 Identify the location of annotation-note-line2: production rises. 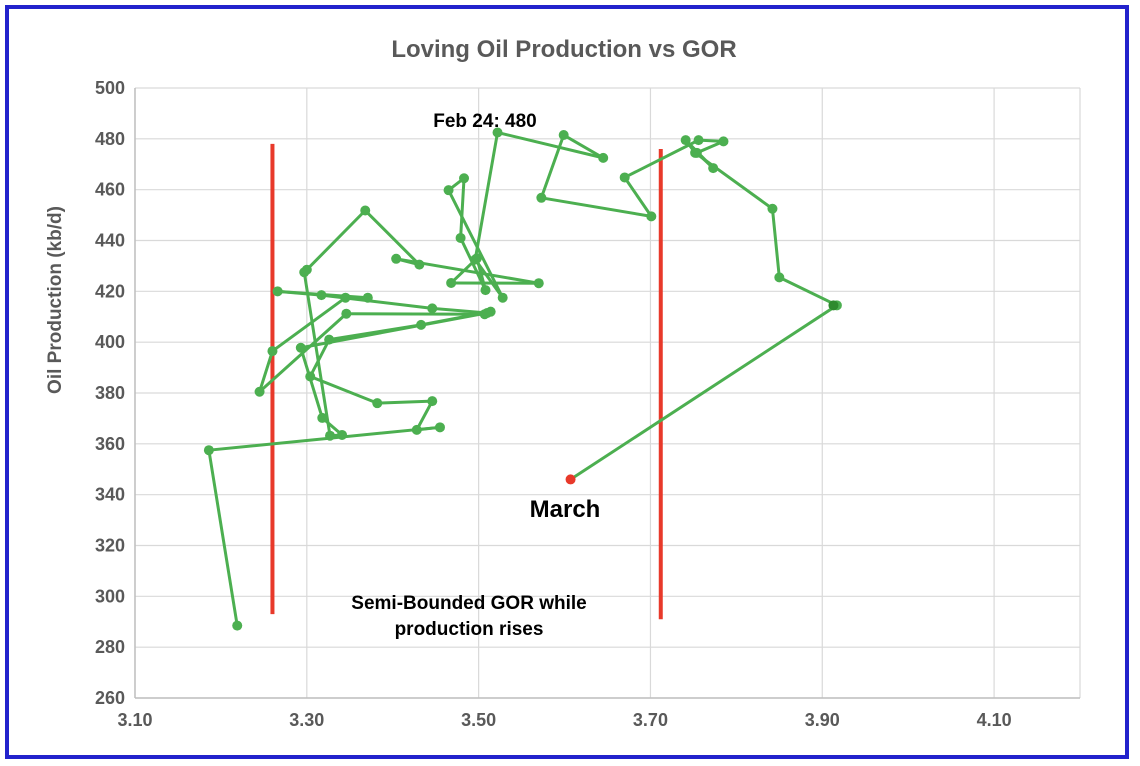
(469, 629).